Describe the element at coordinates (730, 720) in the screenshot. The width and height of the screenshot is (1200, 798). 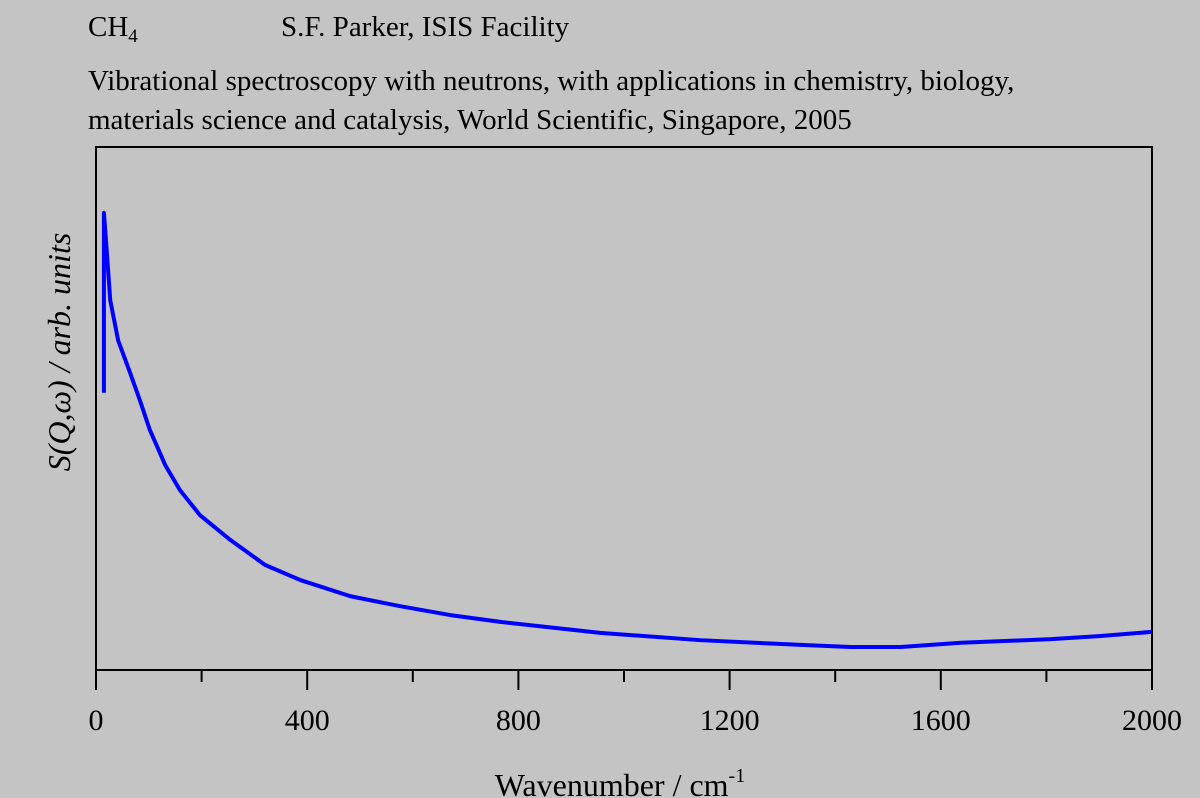
I see `x-tick-label: 1200` at that location.